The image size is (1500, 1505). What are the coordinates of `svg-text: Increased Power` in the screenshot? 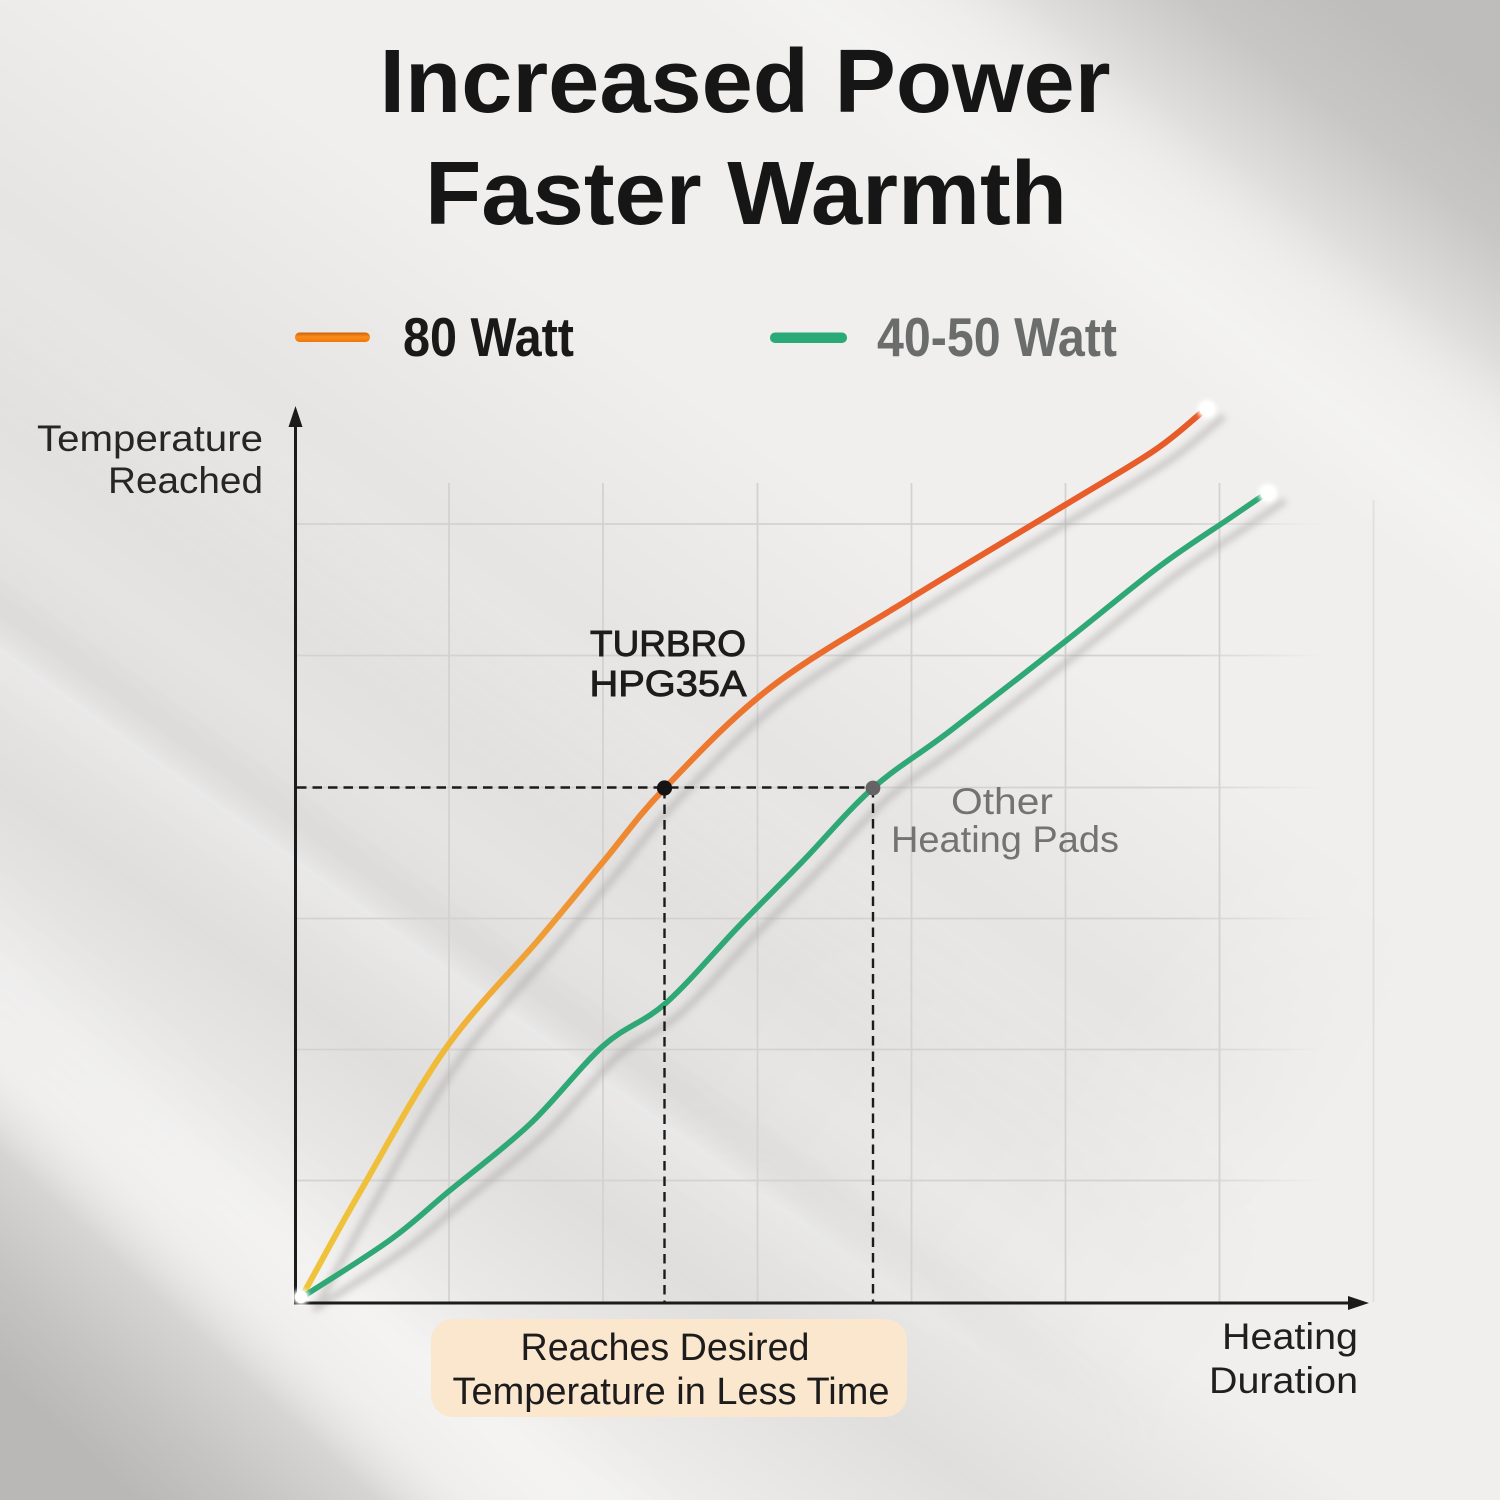 It's located at (745, 82).